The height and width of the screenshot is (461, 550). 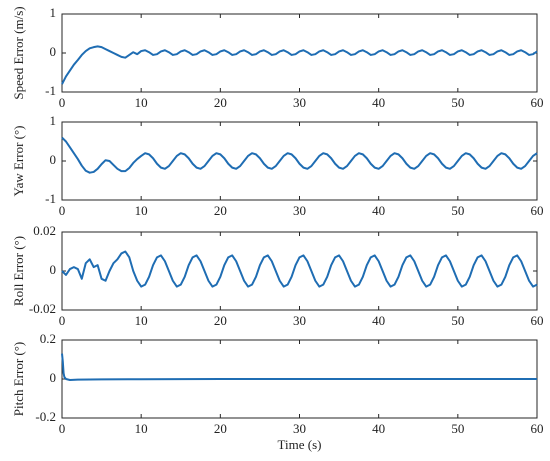 What do you see at coordinates (44, 230) in the screenshot?
I see `y-tick-label: 0.02` at bounding box center [44, 230].